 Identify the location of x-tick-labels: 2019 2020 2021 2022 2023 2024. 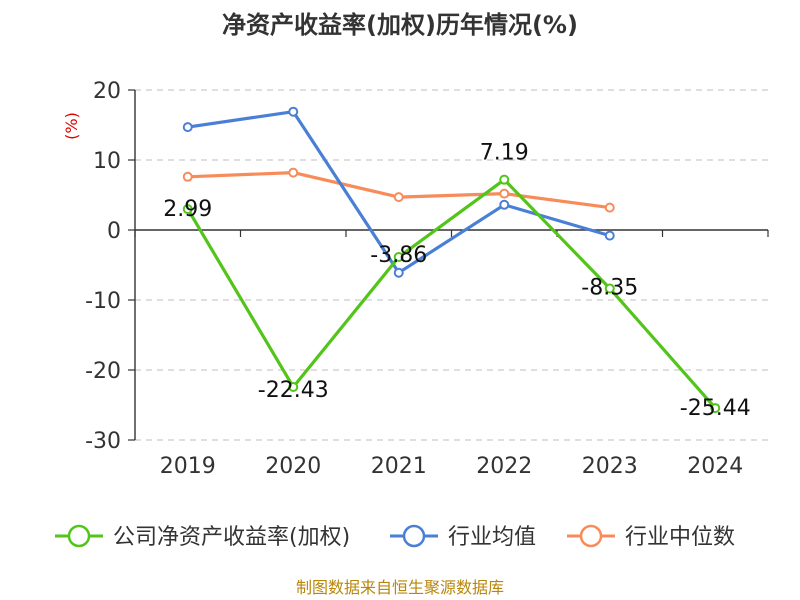
(452, 466).